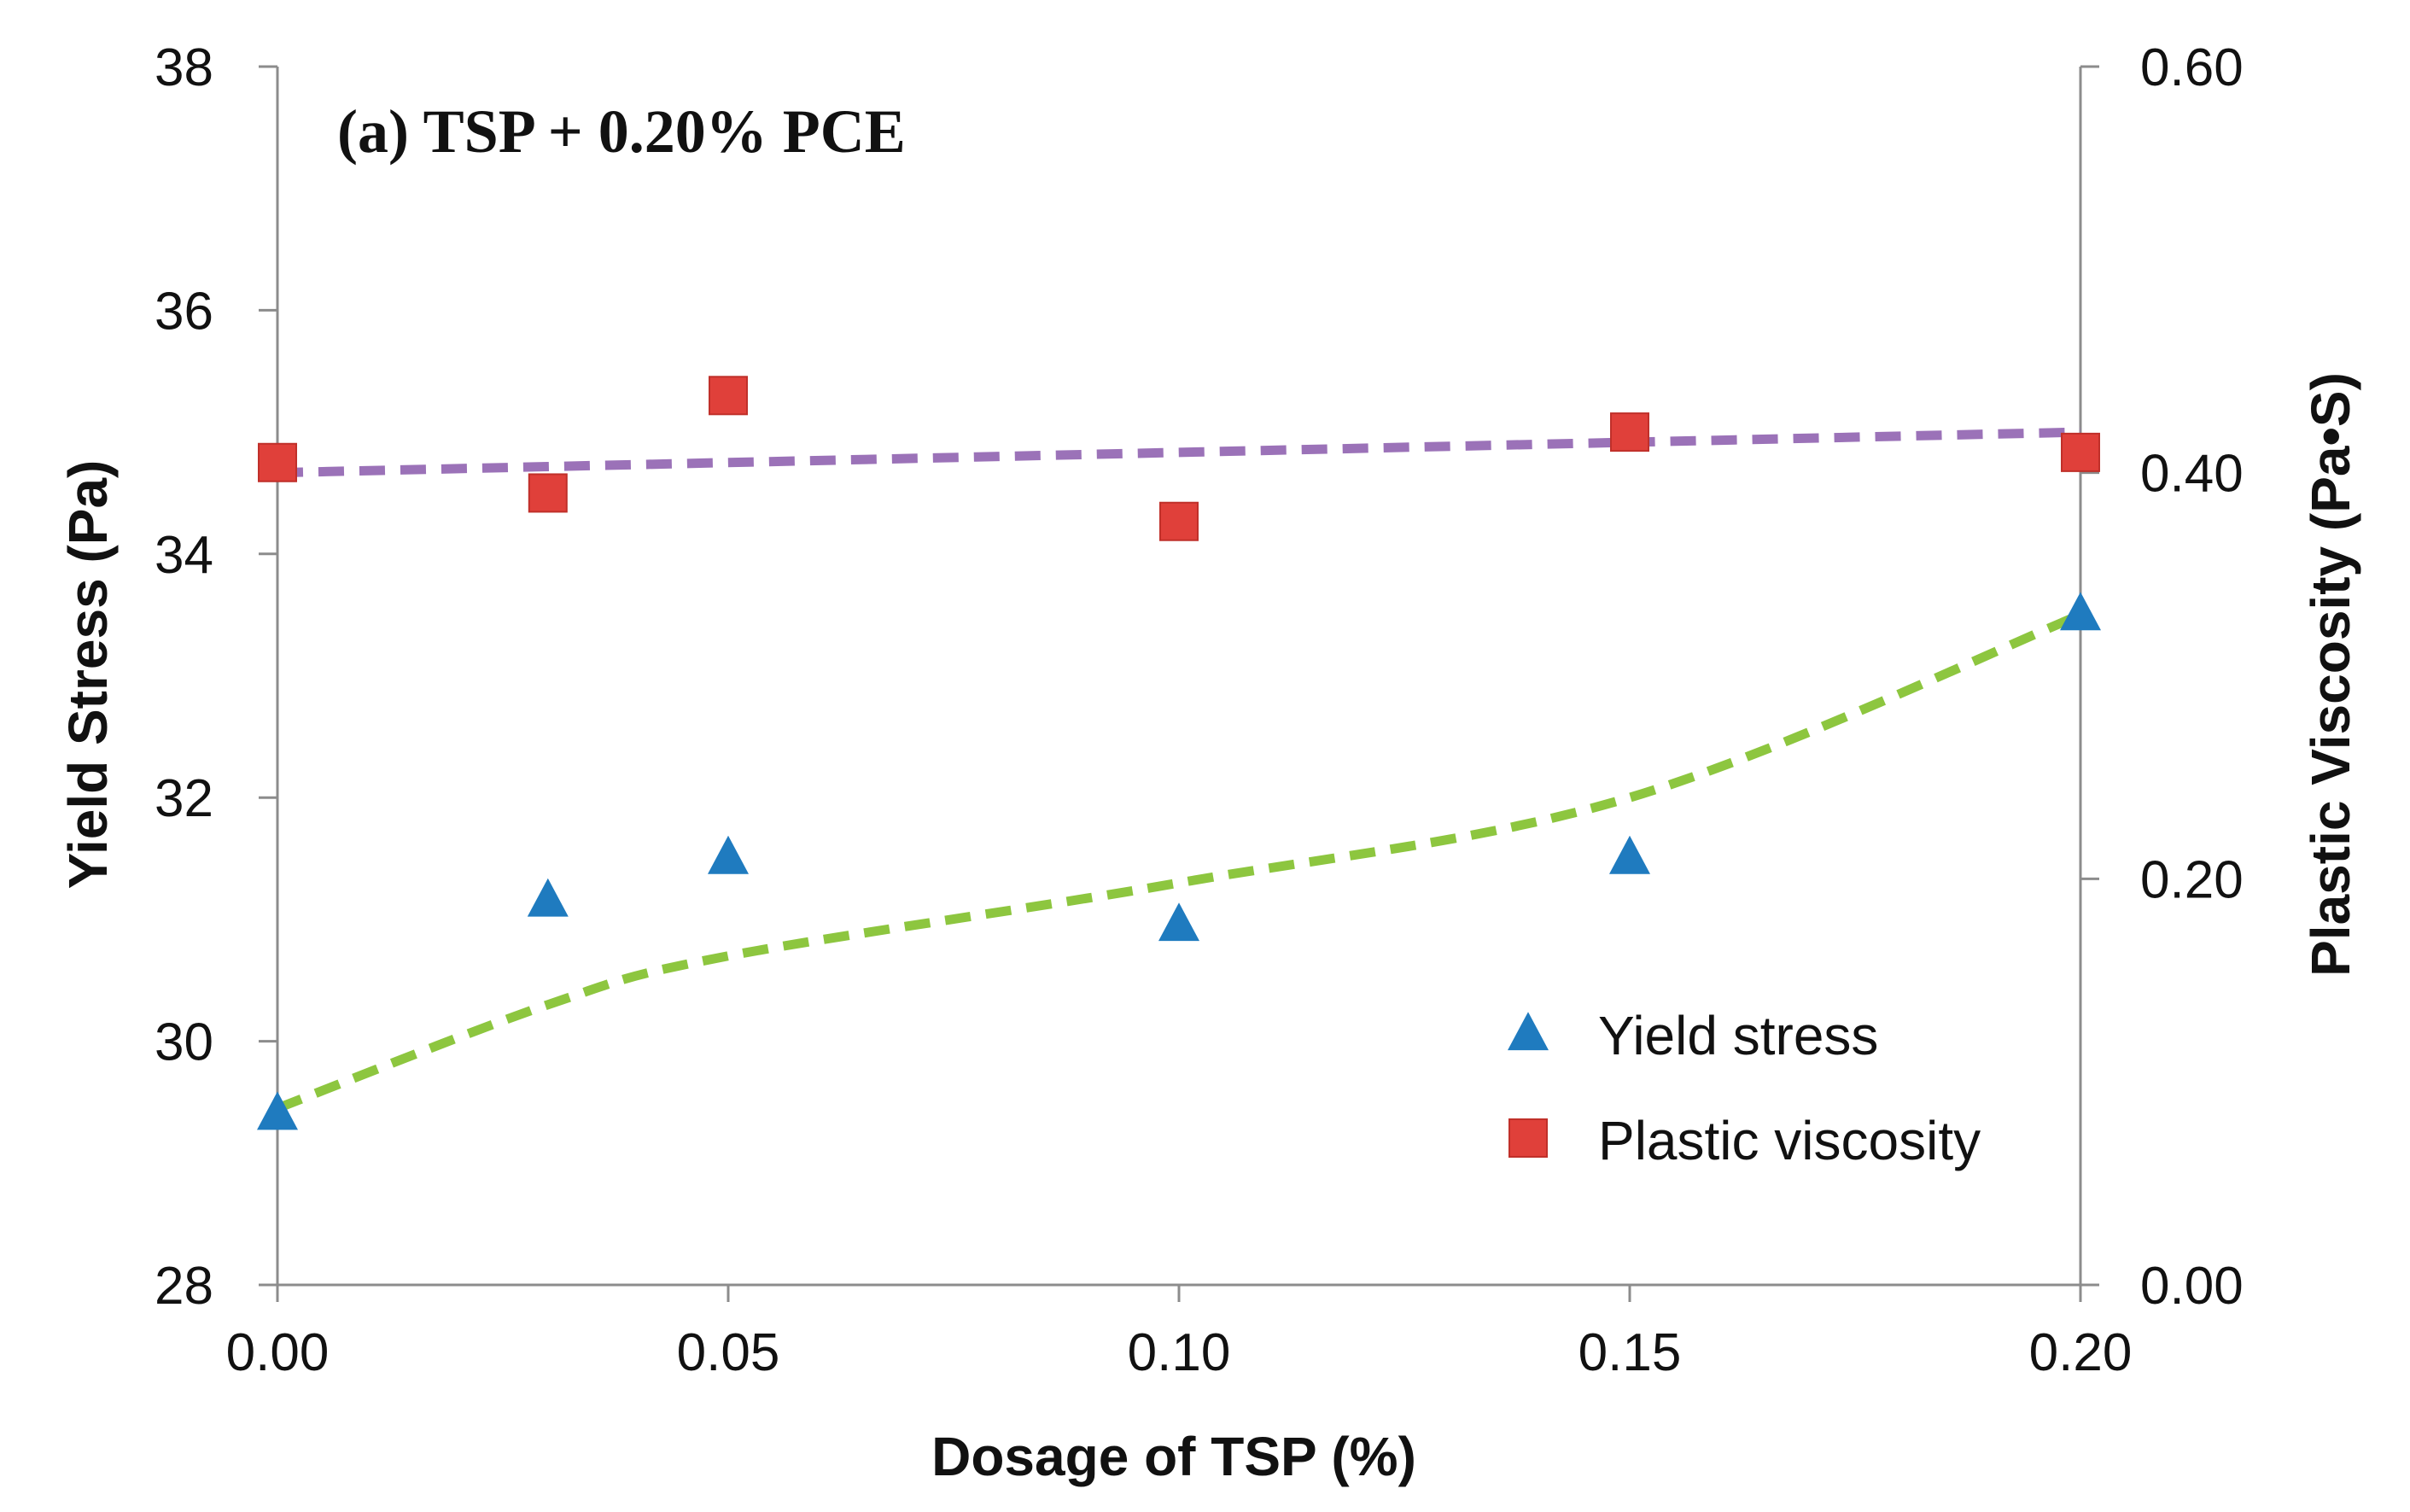 The image size is (2410, 1512). Describe the element at coordinates (621, 131) in the screenshot. I see `chart-title: (a) TSP + 0.20% PCE` at that location.